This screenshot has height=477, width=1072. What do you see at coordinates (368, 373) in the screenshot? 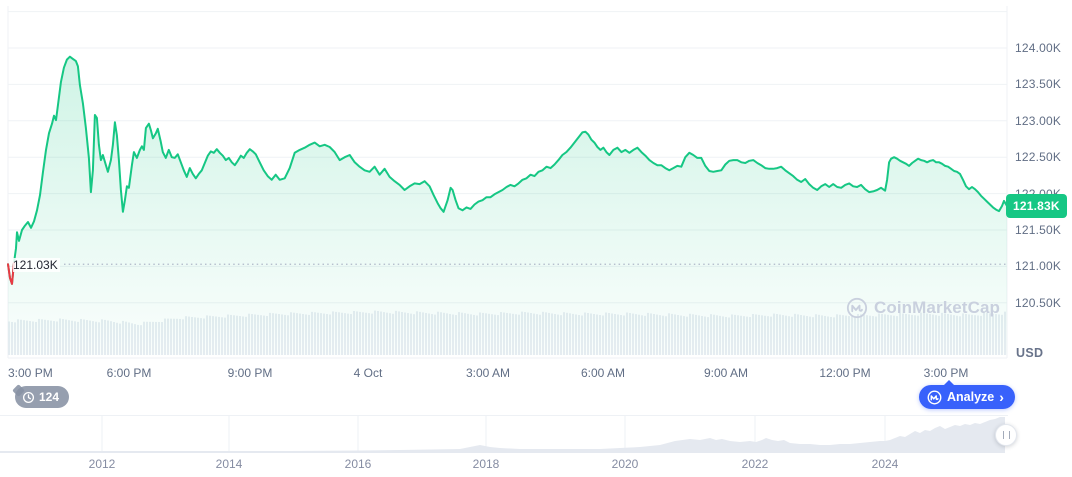
I see `x-axis-tick: 4 Oct` at bounding box center [368, 373].